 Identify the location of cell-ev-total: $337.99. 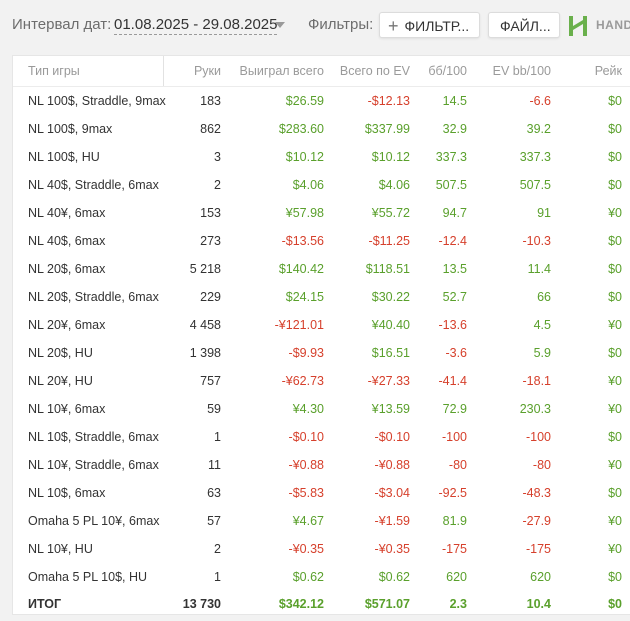
(387, 129).